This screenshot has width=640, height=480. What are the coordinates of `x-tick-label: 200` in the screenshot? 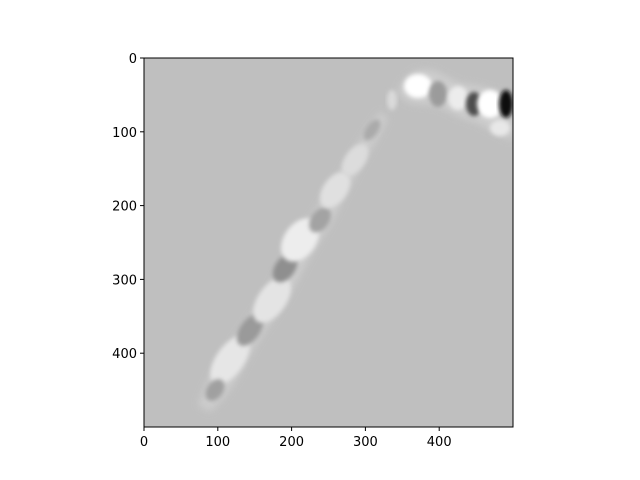 It's located at (291, 442).